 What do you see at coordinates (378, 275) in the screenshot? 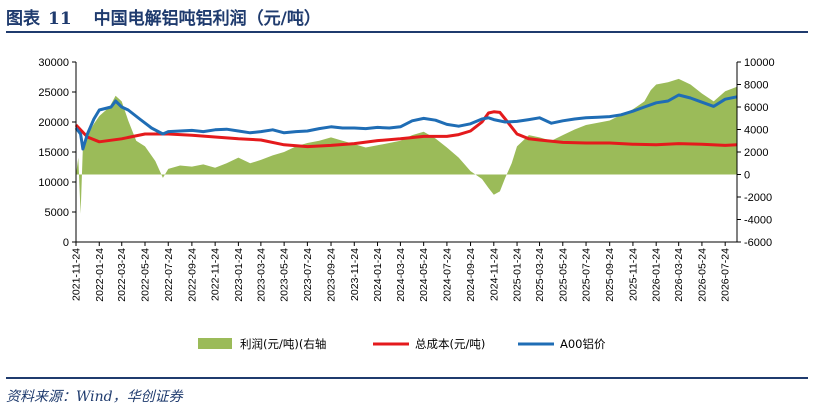
I see `x-tick-label: 2024-01-24` at bounding box center [378, 275].